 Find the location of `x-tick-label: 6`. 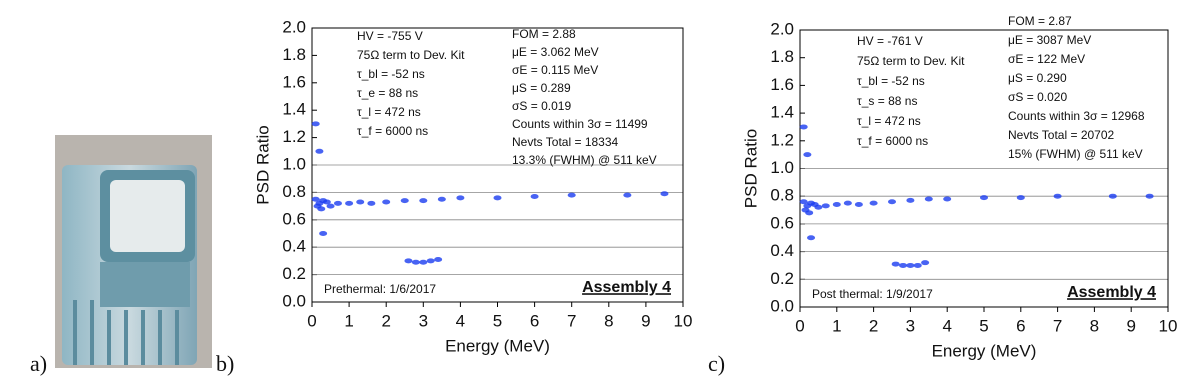

x-tick-label: 6 is located at coordinates (534, 320).